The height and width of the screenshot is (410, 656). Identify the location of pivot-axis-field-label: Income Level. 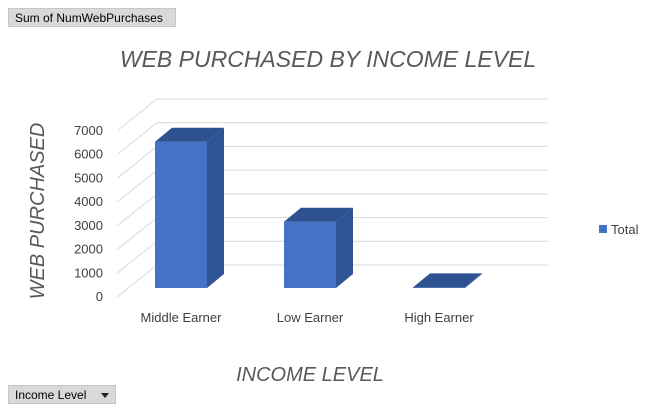
(51, 395).